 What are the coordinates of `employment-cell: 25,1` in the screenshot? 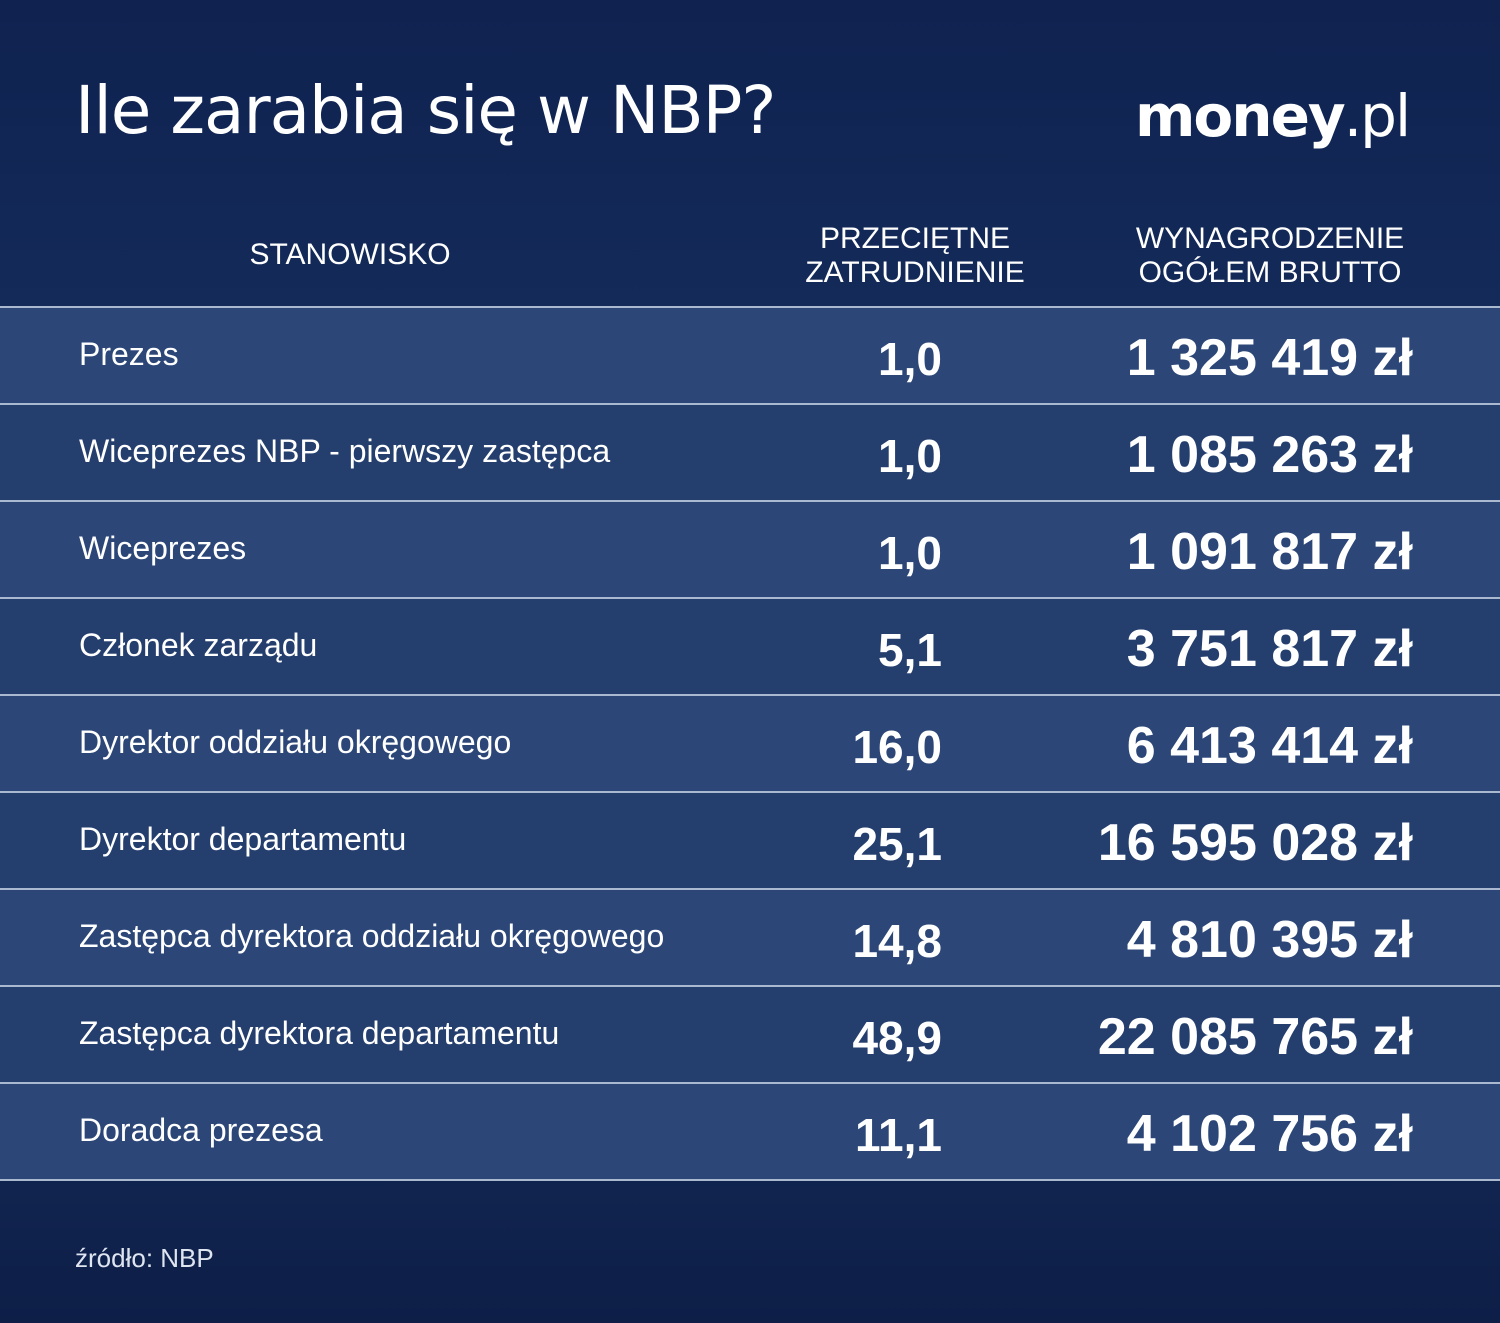 It's located at (897, 844).